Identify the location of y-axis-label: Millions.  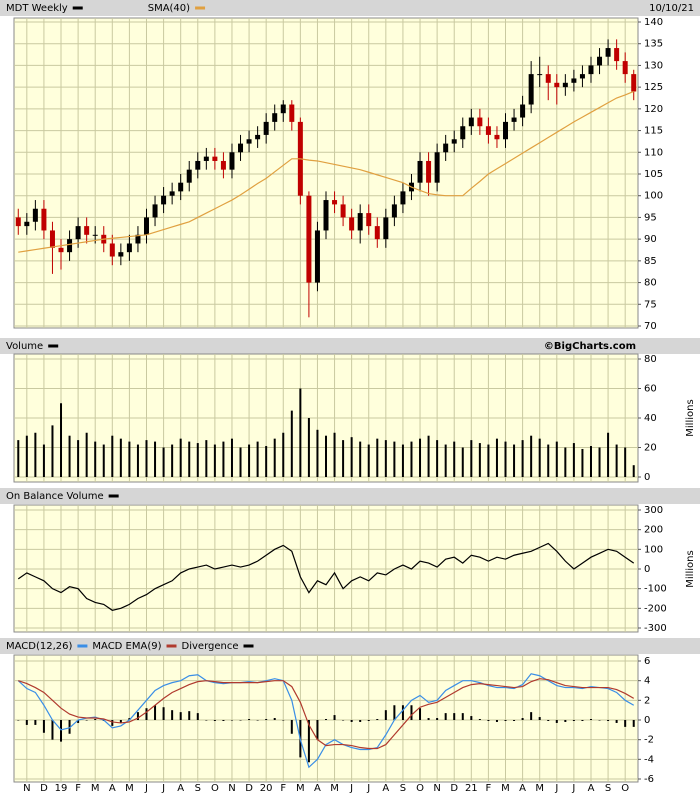
(690, 417).